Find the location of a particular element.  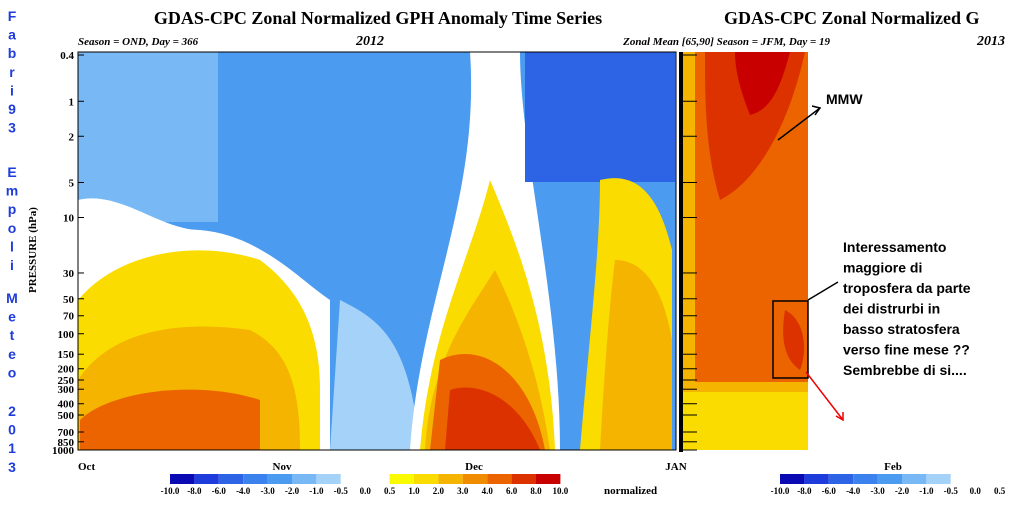

y-tick-label: 850 is located at coordinates (66, 443).